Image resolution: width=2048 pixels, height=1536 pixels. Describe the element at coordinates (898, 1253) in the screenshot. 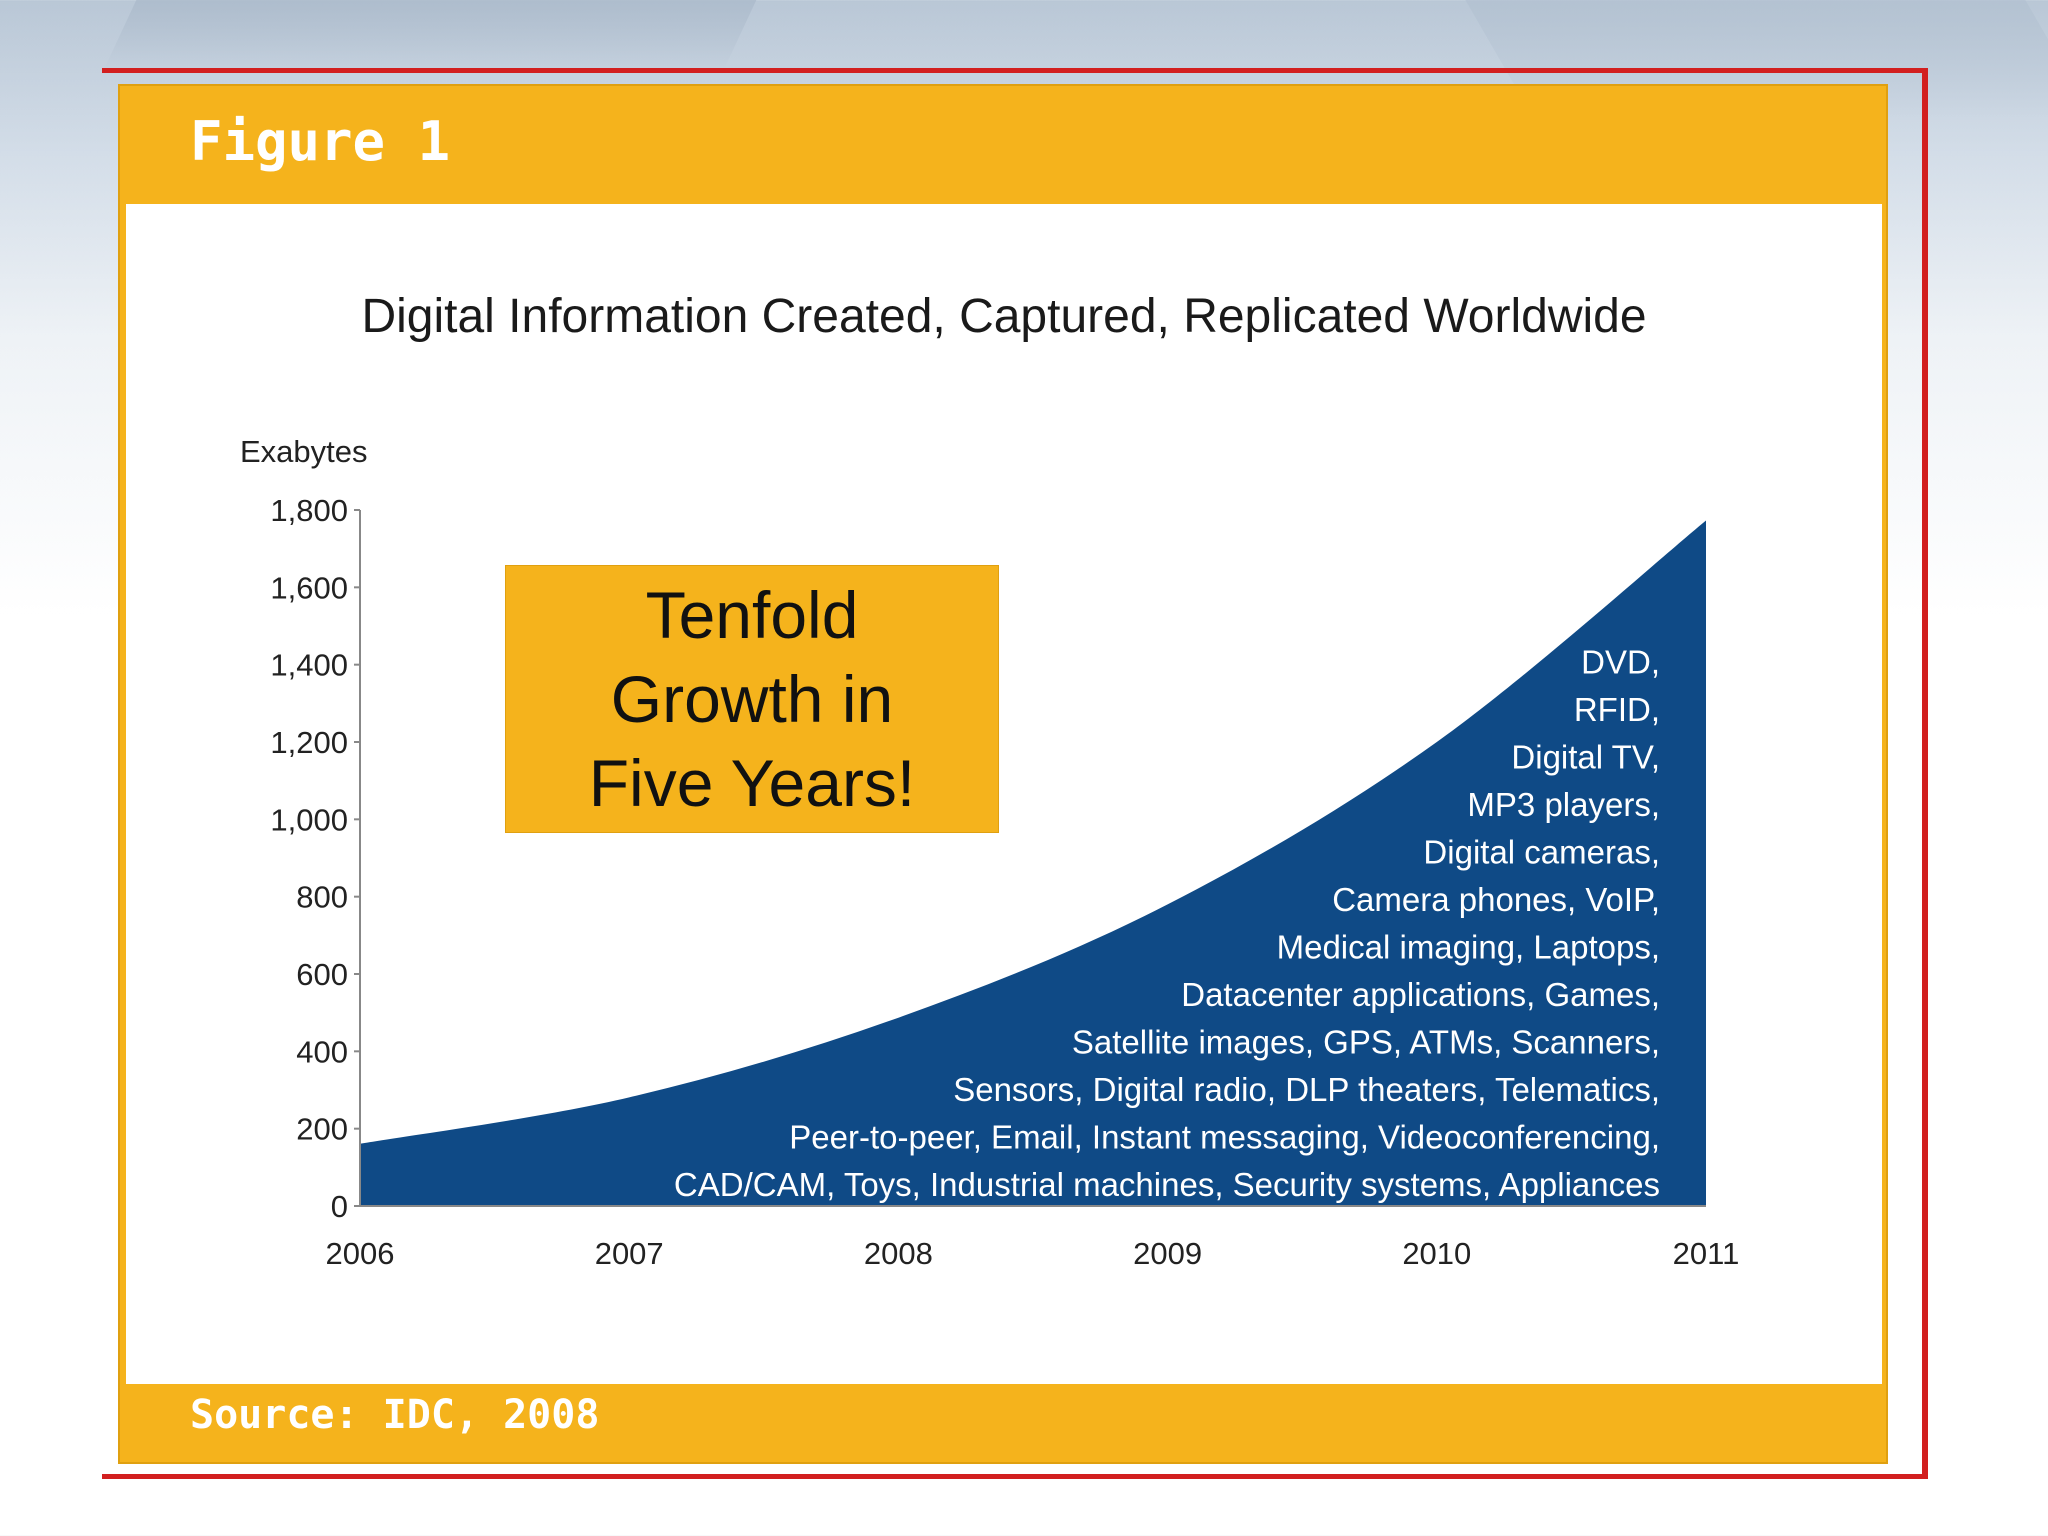

I see `x-tick-label: 2008` at that location.